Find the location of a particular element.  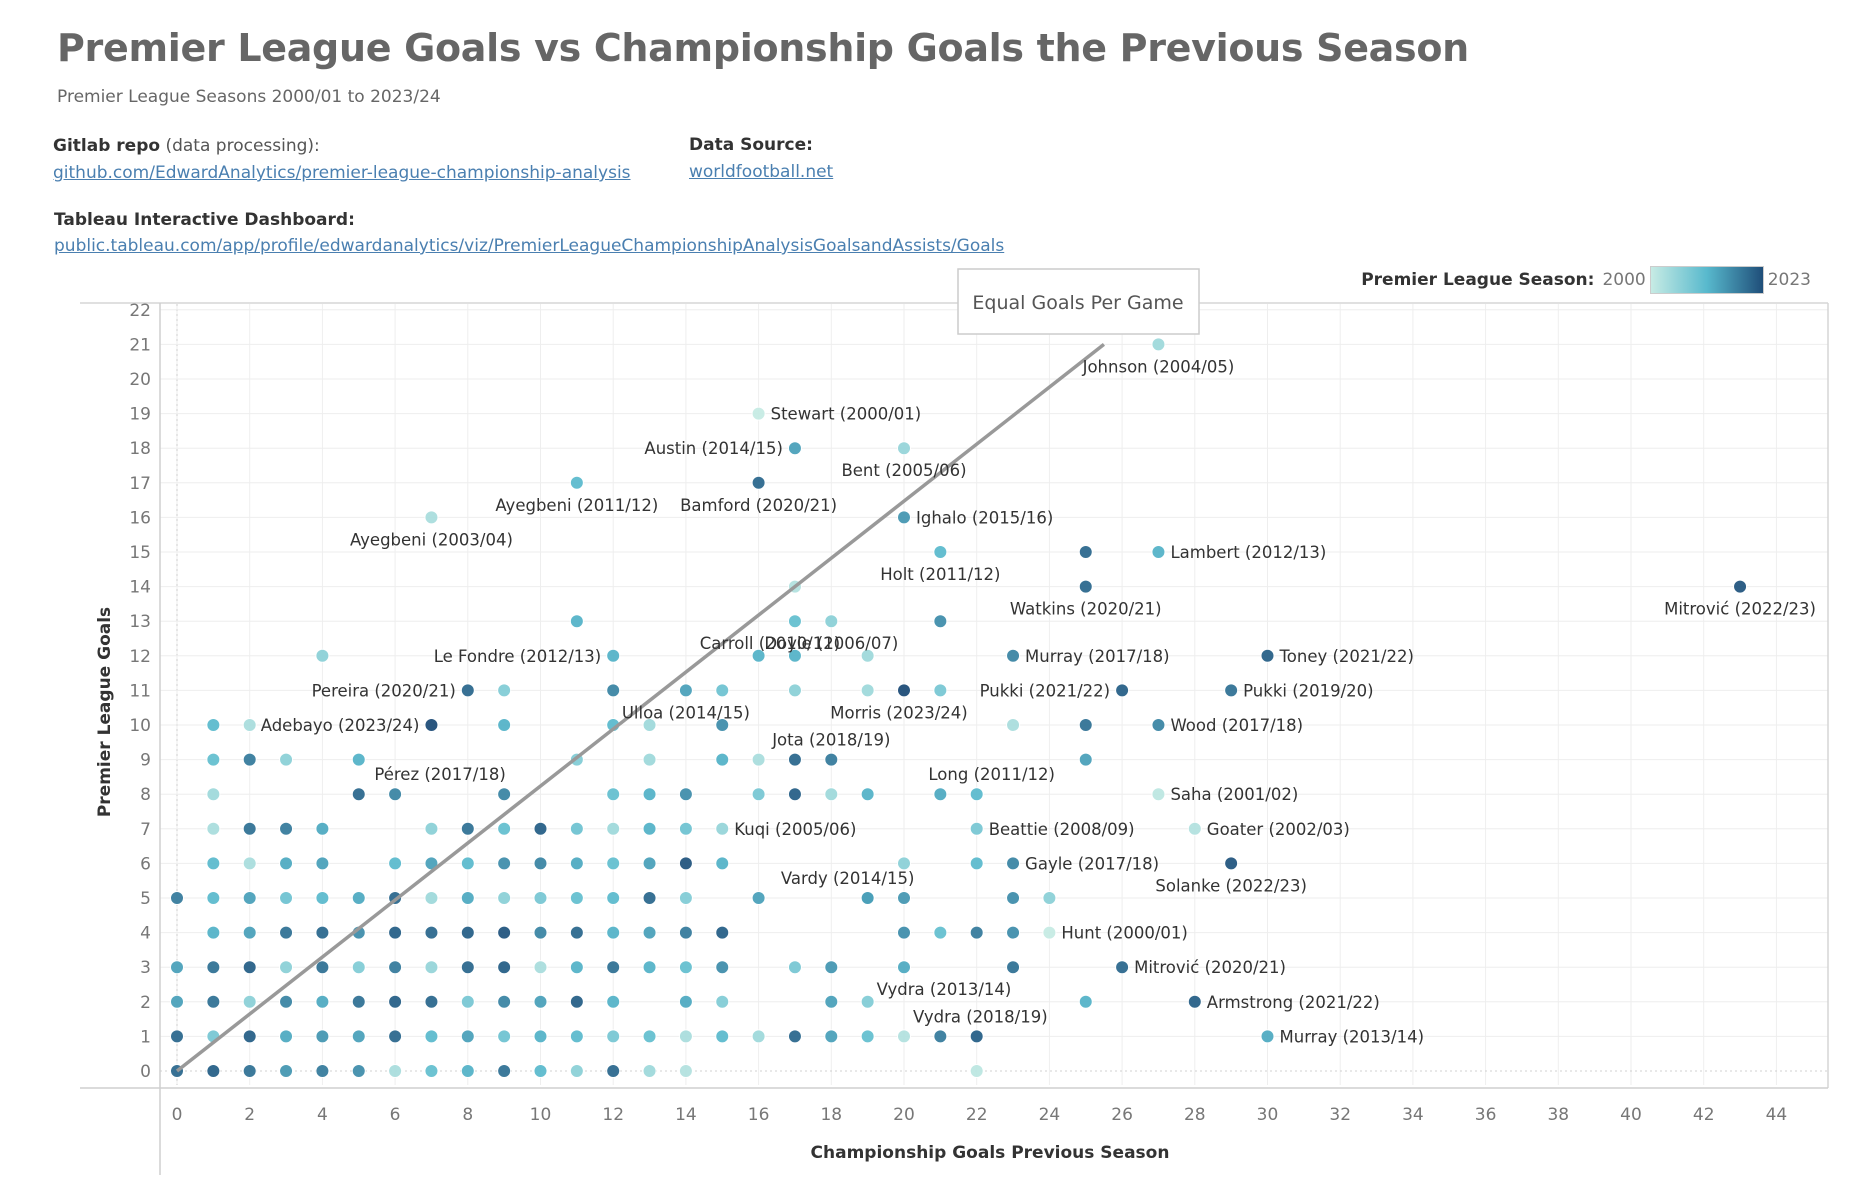

point-label: Vydra (2013/14) is located at coordinates (944, 989).